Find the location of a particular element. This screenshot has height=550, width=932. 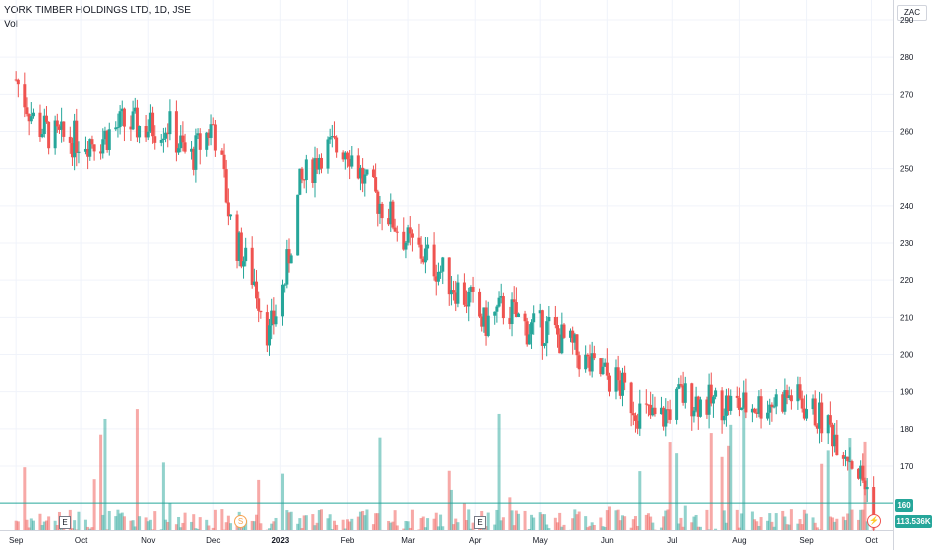

currency-button: ZAC is located at coordinates (912, 13).